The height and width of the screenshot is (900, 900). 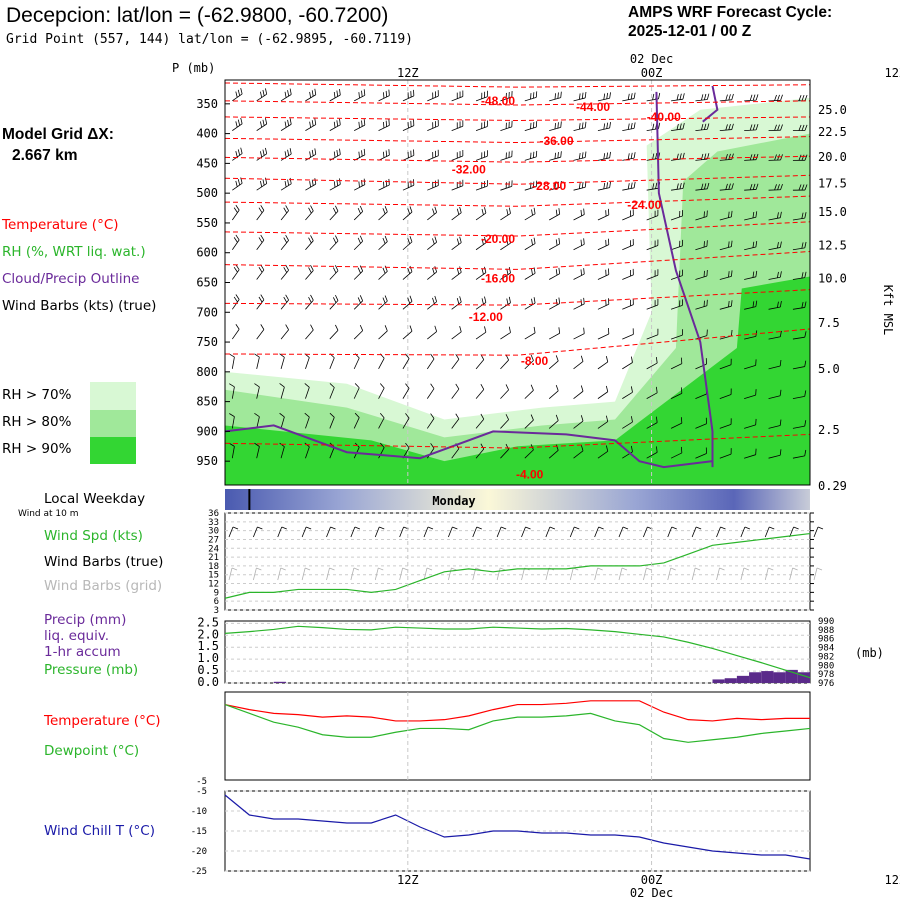 I want to click on wind-panel-frame, so click(x=517, y=561).